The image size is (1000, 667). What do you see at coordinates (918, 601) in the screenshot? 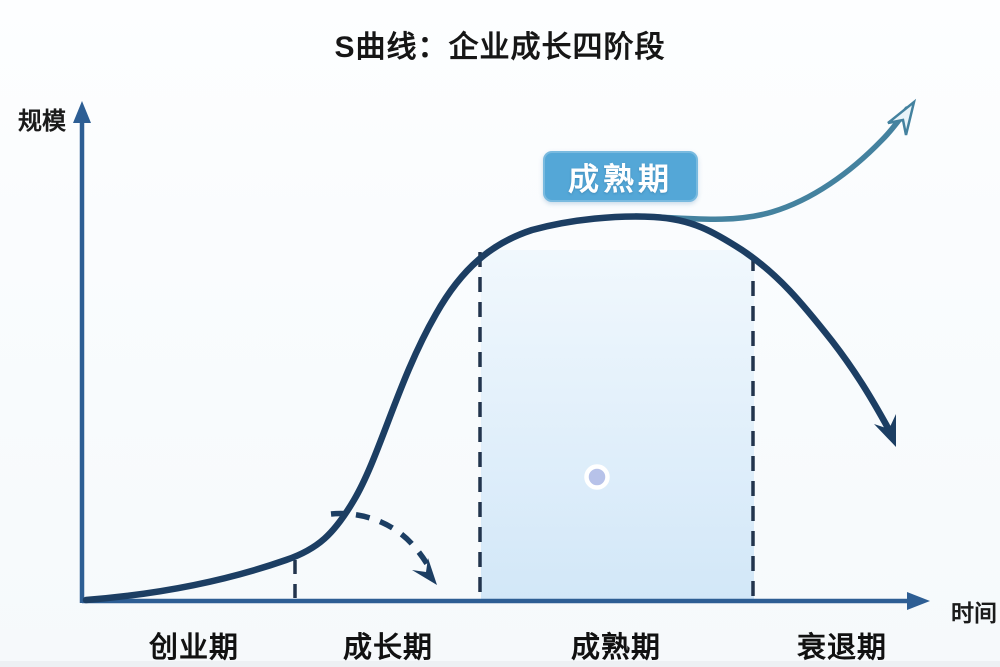
I see `x-axis-arrowhead-icon` at bounding box center [918, 601].